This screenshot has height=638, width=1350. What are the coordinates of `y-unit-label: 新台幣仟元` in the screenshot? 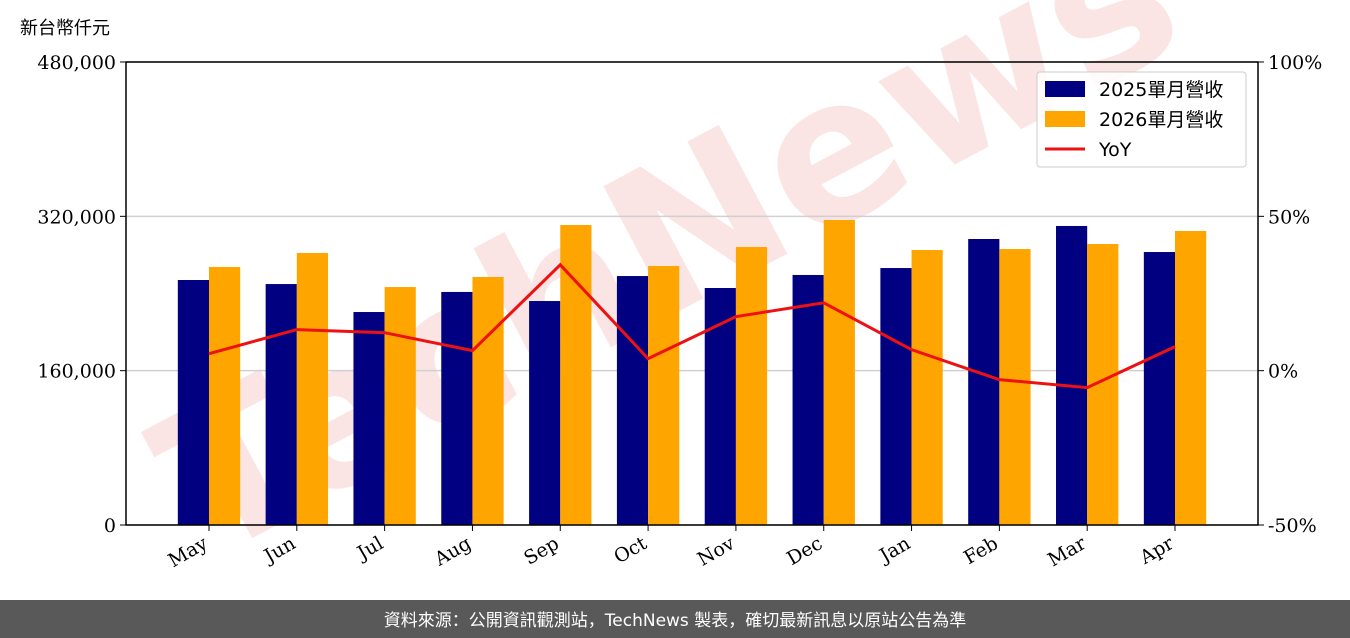 It's located at (65, 28).